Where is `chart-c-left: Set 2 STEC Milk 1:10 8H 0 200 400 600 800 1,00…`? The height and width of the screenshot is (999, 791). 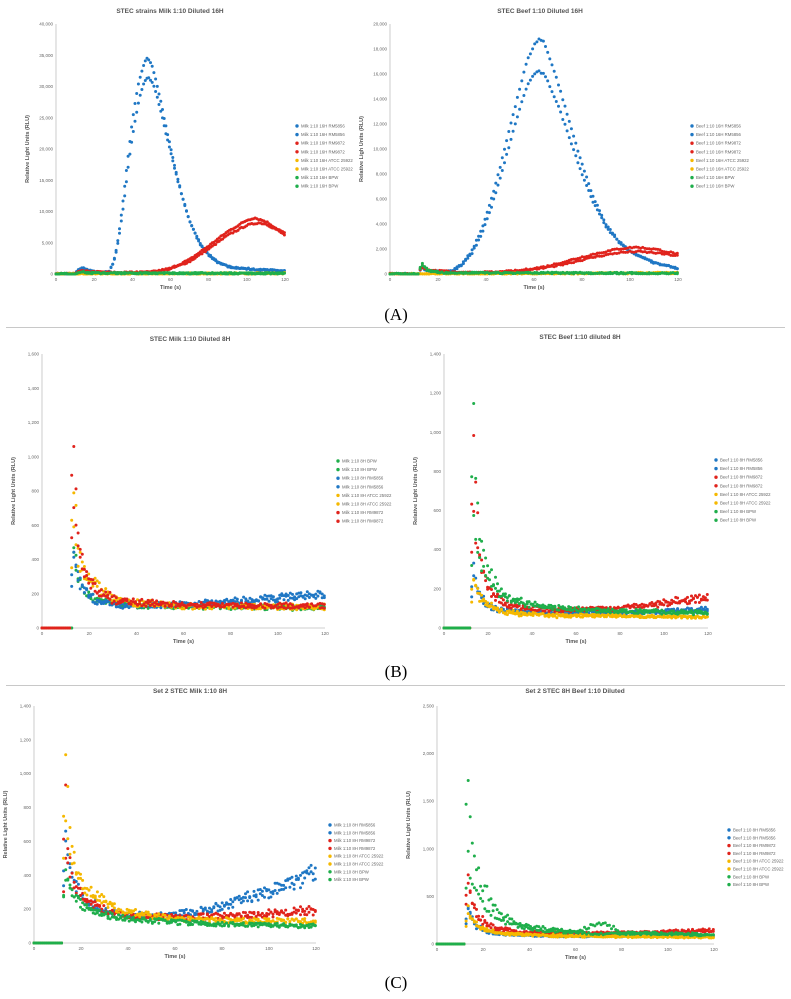
chart-c-left: Set 2 STEC Milk 1:10 8H 0 200 400 600 800 1,00… is located at coordinates (197, 829).